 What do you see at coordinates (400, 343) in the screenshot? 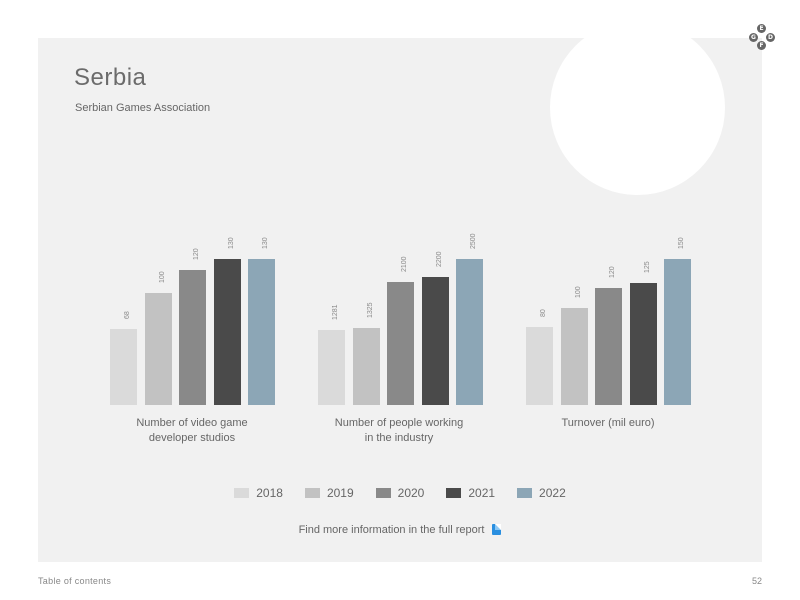
I see `bar-2-2020` at bounding box center [400, 343].